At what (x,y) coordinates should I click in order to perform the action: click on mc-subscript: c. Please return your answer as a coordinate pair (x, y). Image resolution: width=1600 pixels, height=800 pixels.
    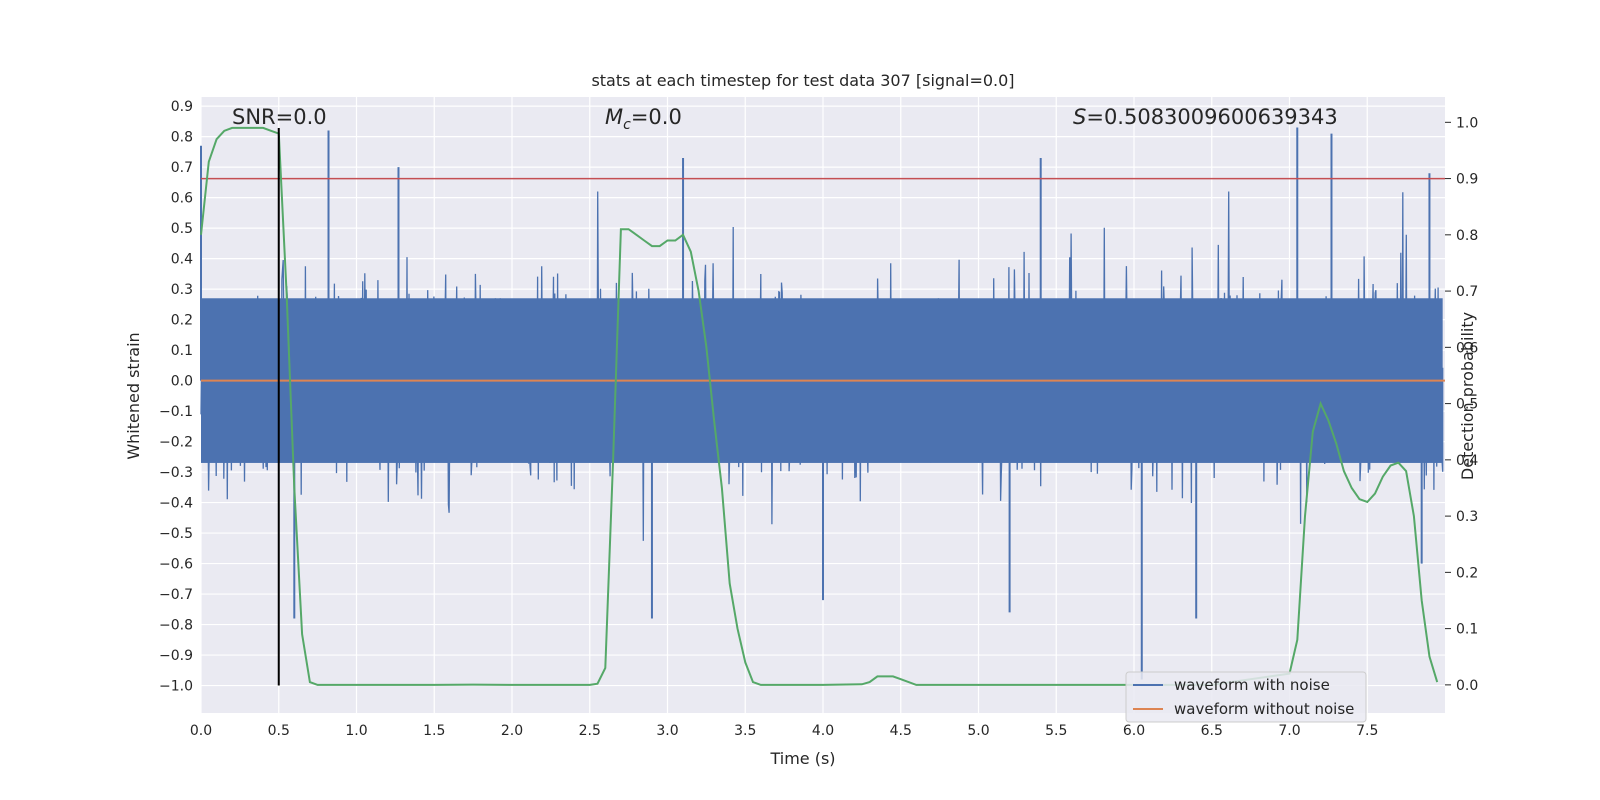
    Looking at the image, I should click on (627, 125).